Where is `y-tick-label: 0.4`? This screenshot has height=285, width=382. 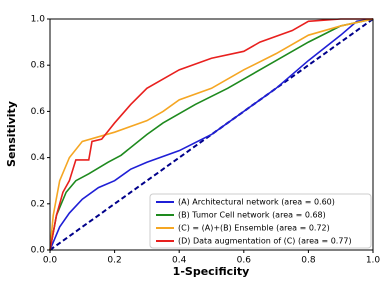
y-tick-label: 0.4 is located at coordinates (38, 158).